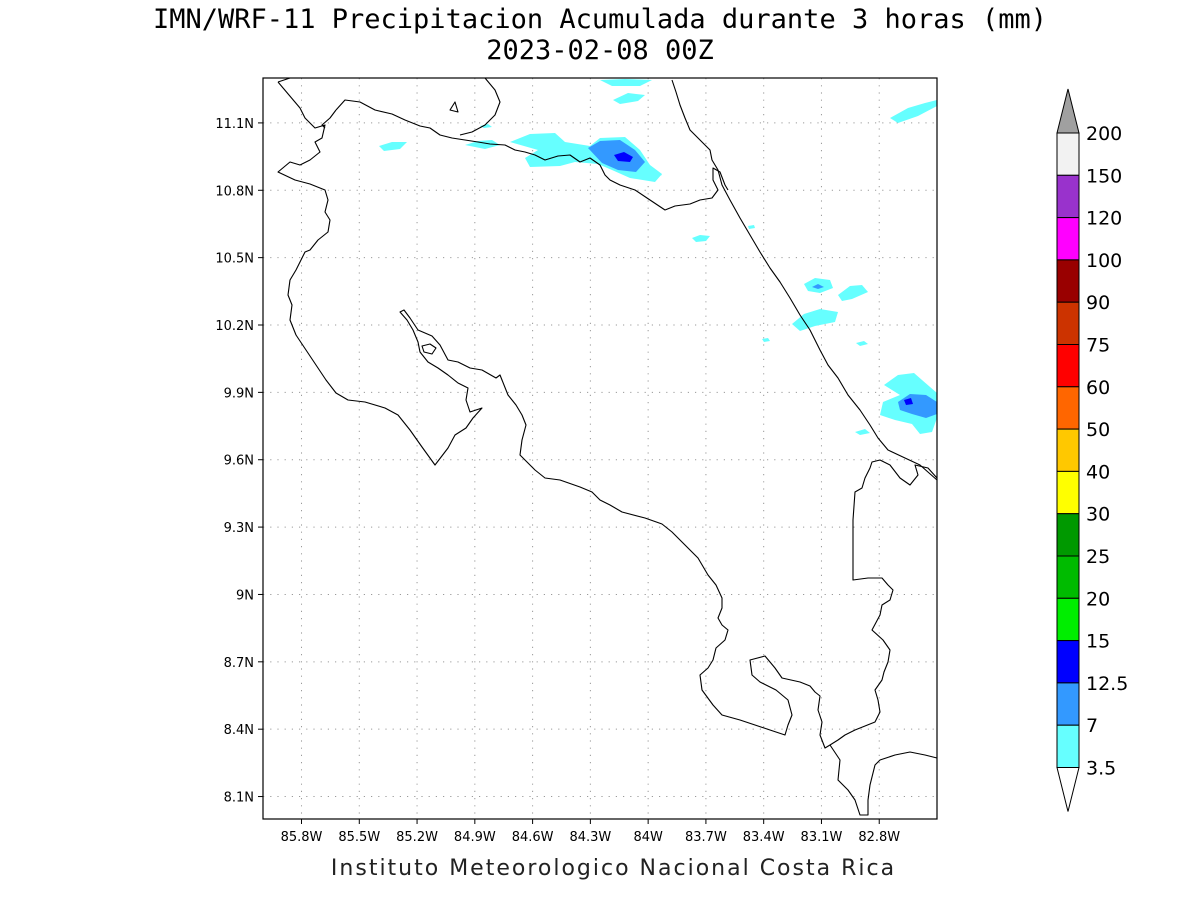 The image size is (1200, 900). Describe the element at coordinates (590, 837) in the screenshot. I see `lon-tick-label: 84.3W` at that location.